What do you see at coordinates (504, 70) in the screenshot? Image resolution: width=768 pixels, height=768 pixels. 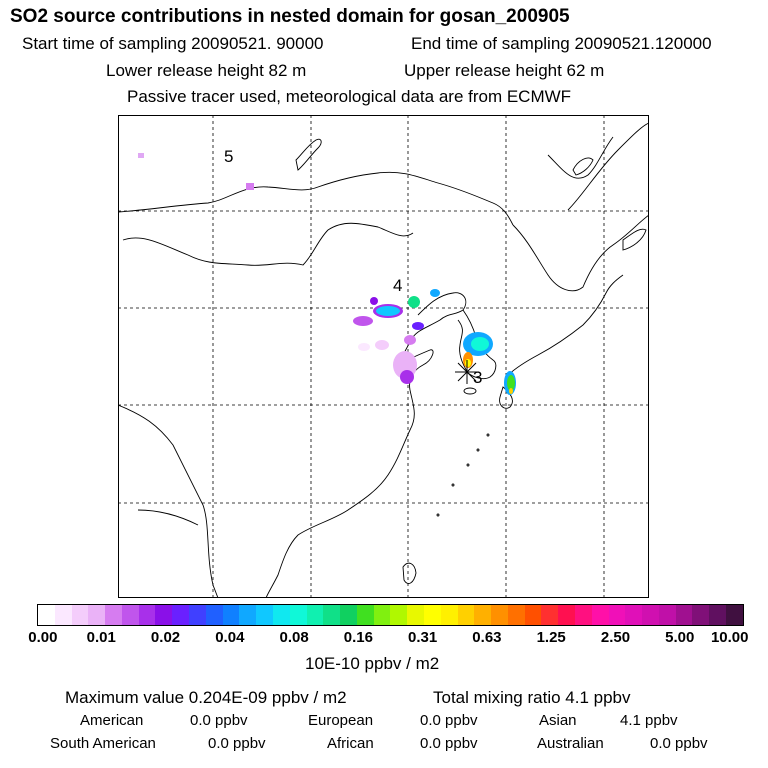 I see `upper-release-label: Upper release height 62 m` at bounding box center [504, 70].